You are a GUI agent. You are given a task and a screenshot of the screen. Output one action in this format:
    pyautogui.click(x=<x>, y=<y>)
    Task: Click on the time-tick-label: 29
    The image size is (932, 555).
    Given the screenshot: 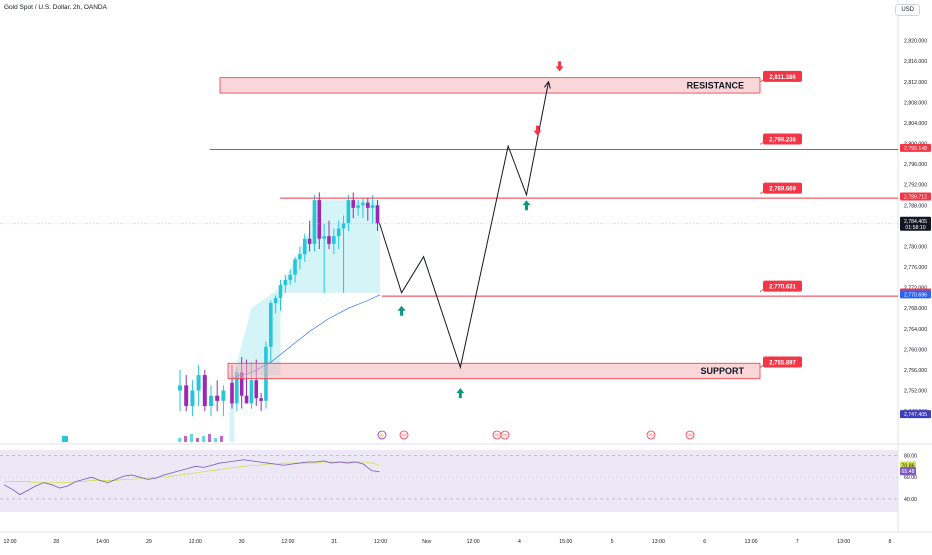 What is the action you would take?
    pyautogui.click(x=149, y=542)
    